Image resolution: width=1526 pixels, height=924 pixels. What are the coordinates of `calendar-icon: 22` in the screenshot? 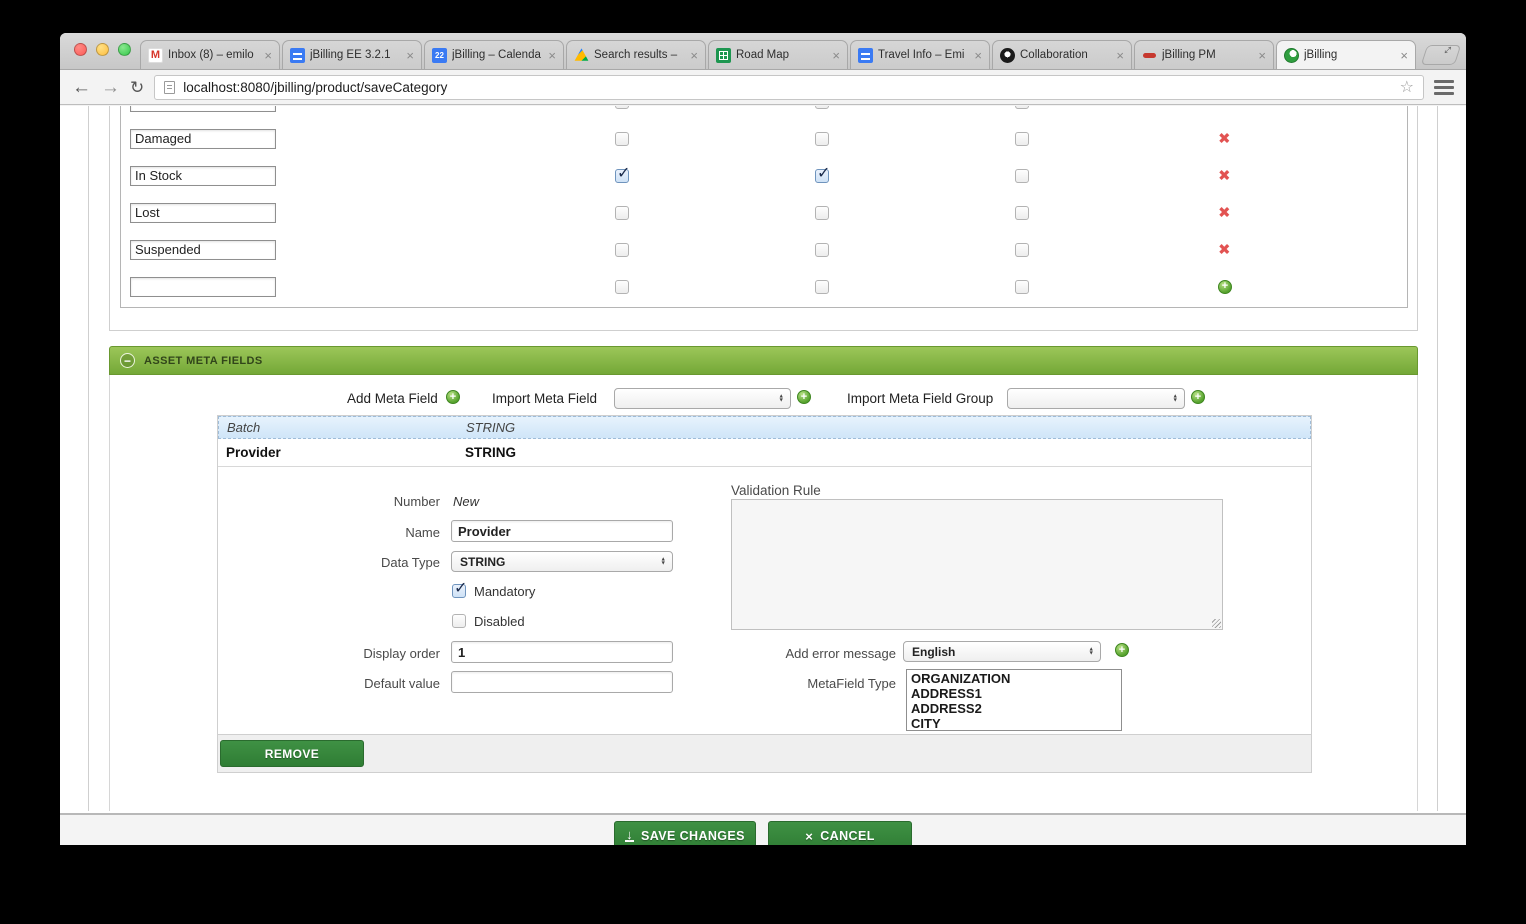 It's located at (439, 55).